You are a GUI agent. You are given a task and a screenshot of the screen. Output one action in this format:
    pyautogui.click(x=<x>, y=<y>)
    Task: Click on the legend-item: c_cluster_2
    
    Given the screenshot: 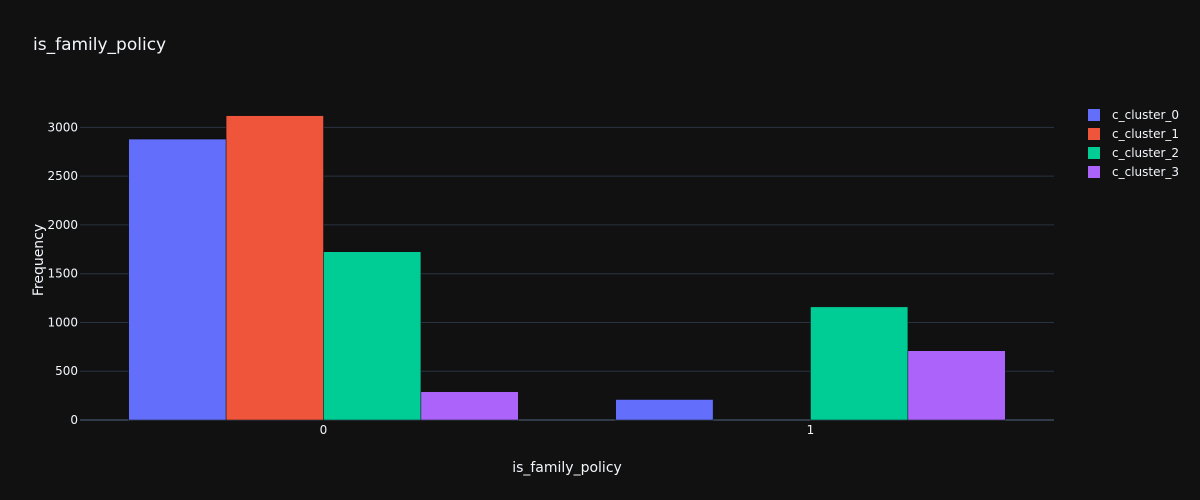 What is the action you would take?
    pyautogui.click(x=1133, y=153)
    